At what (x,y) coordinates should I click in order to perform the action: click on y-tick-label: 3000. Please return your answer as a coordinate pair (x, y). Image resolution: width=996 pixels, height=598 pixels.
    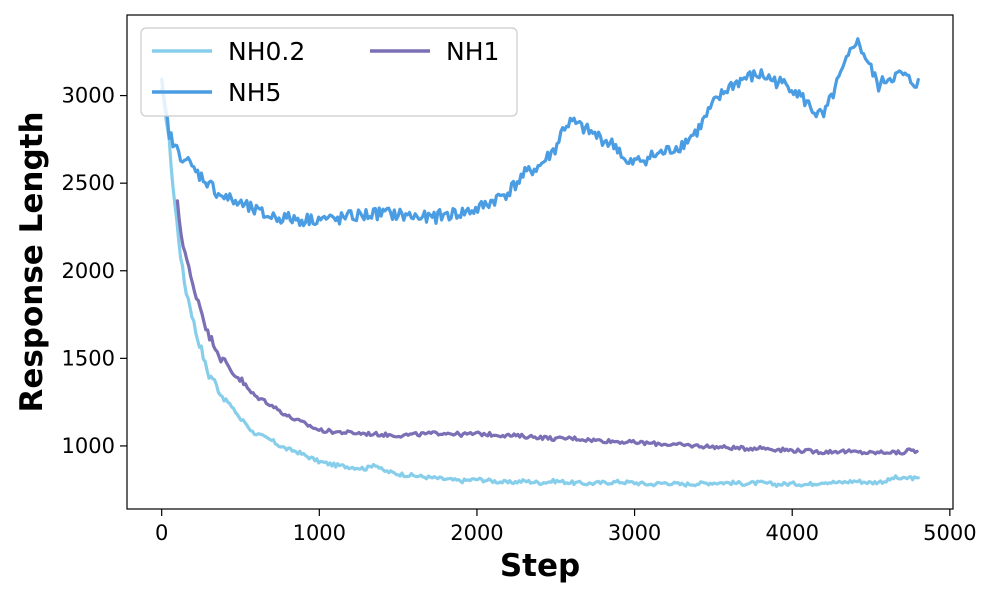
    Looking at the image, I should click on (88, 96).